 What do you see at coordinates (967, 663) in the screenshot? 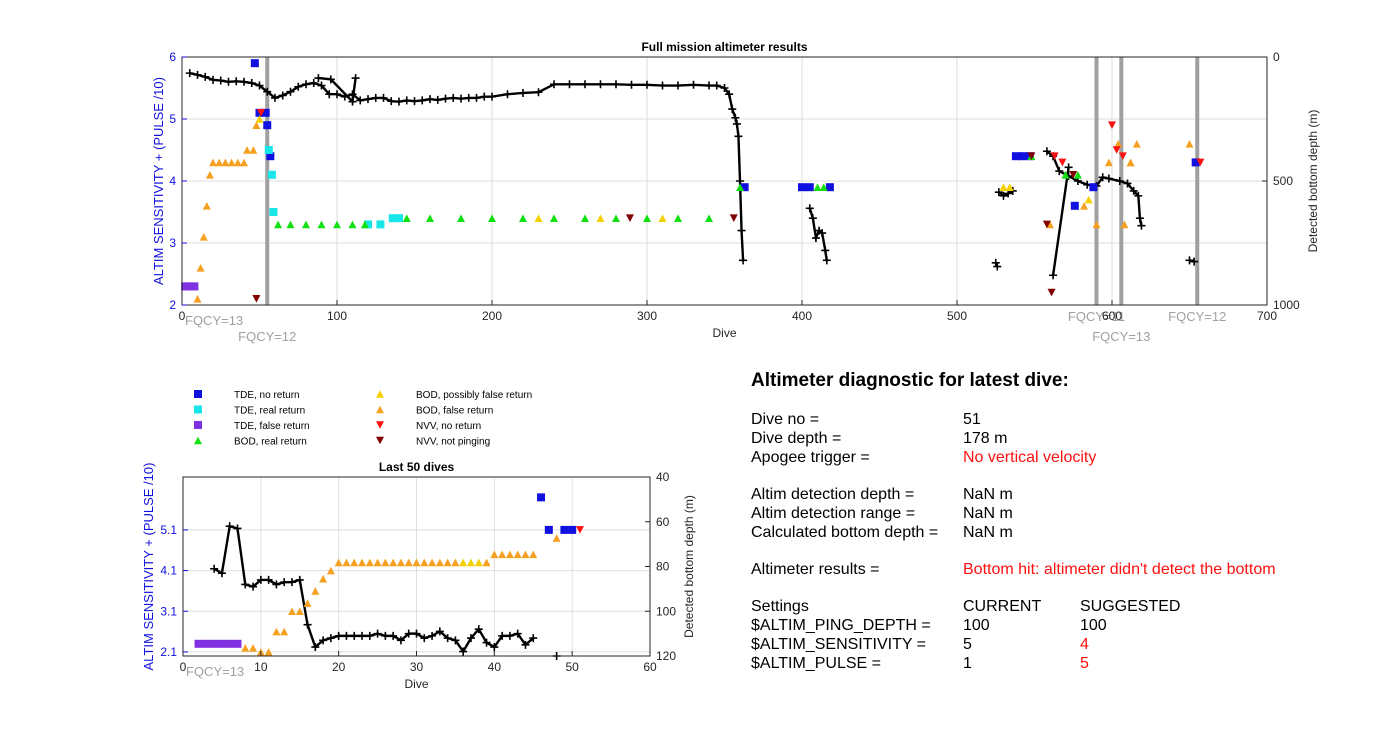
I see `pulse-current: 1` at bounding box center [967, 663].